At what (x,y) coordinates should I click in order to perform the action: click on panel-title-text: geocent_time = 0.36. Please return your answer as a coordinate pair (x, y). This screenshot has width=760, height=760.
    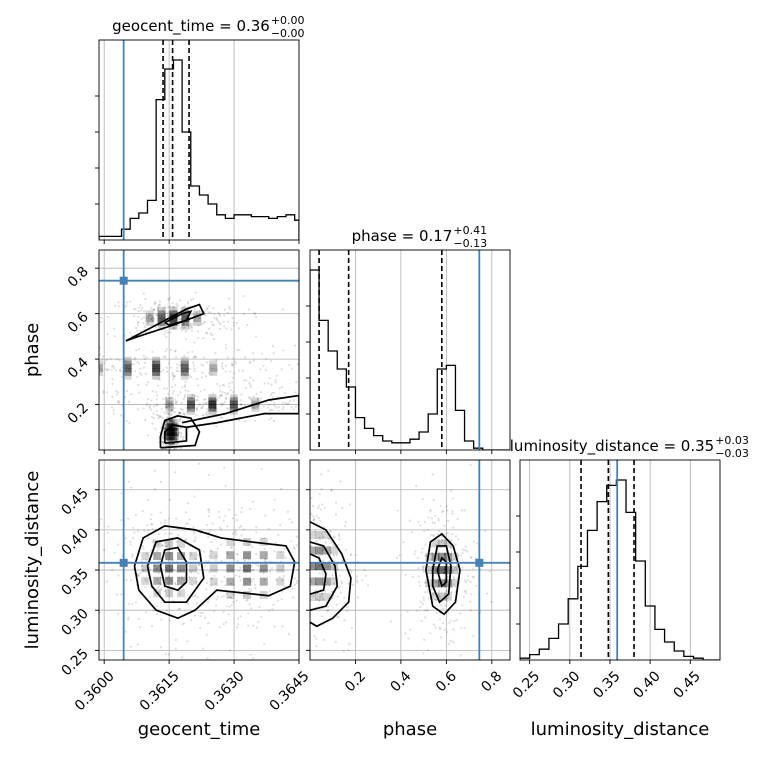
    Looking at the image, I should click on (191, 26).